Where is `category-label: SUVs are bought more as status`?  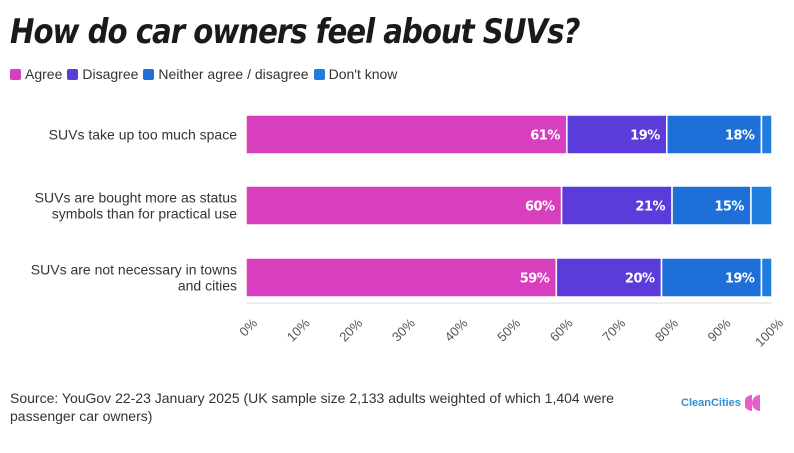 category-label: SUVs are bought more as status is located at coordinates (136, 198).